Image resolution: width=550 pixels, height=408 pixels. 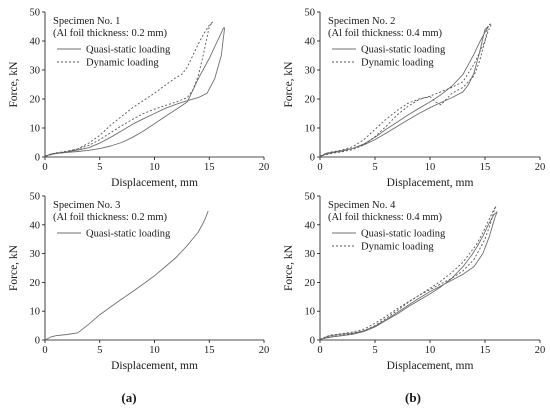 What do you see at coordinates (154, 350) in the screenshot?
I see `x-tick-label-3-2: 10` at bounding box center [154, 350].